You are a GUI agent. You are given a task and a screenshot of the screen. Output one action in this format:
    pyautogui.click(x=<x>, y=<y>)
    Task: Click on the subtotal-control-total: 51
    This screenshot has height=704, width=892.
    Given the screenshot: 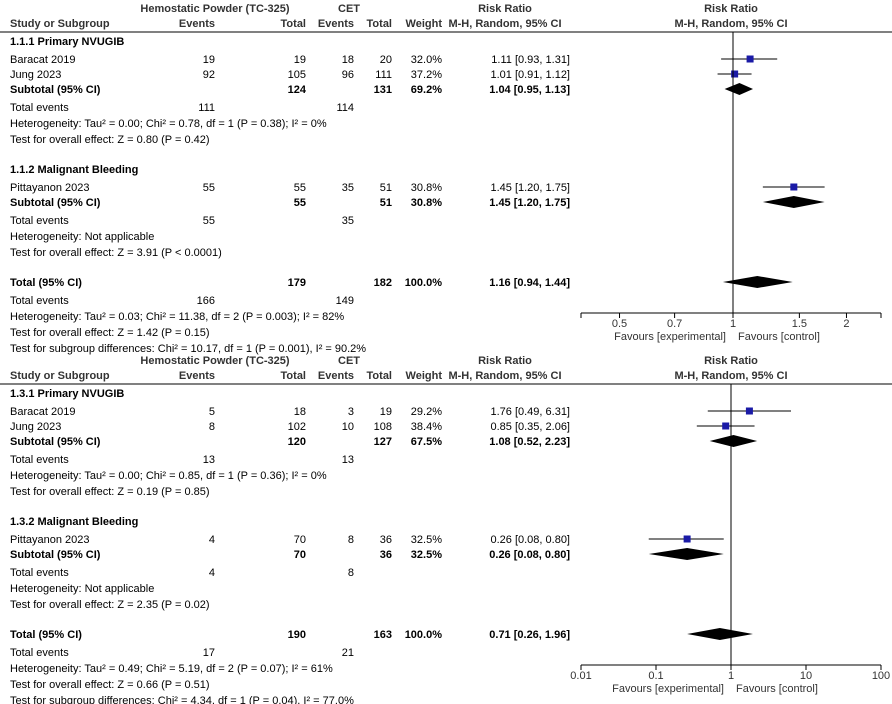 What is the action you would take?
    pyautogui.click(x=386, y=203)
    